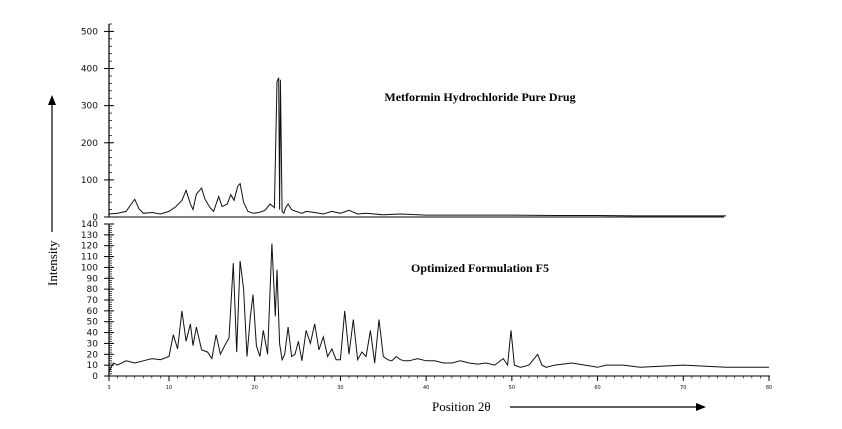 The width and height of the screenshot is (842, 429). I want to click on top-y-tick-label: 100, so click(89, 181).